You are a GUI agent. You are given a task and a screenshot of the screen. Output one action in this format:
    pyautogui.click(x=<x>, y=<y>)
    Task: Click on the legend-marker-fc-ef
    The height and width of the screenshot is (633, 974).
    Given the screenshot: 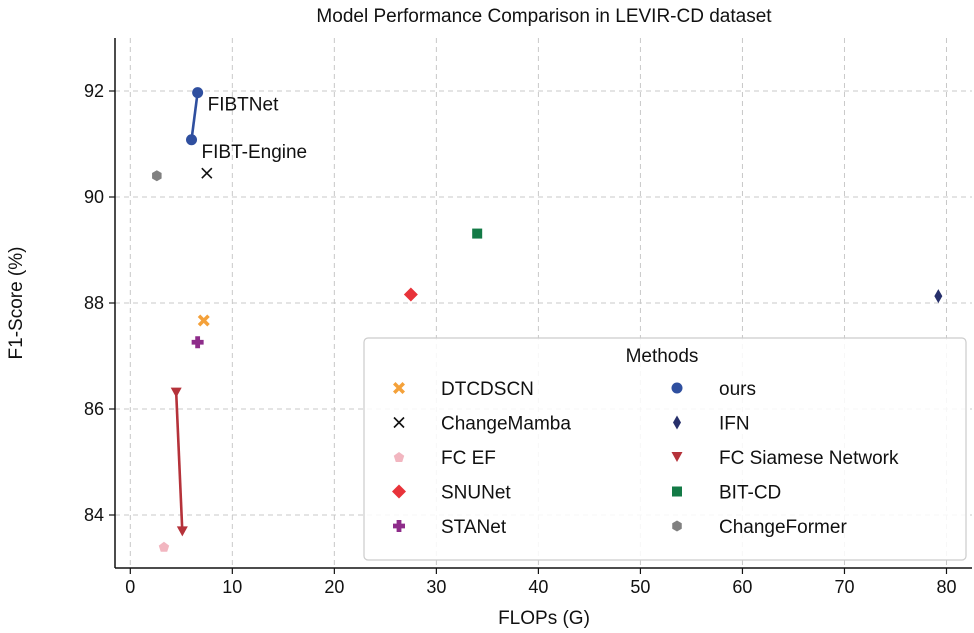 What is the action you would take?
    pyautogui.click(x=399, y=457)
    